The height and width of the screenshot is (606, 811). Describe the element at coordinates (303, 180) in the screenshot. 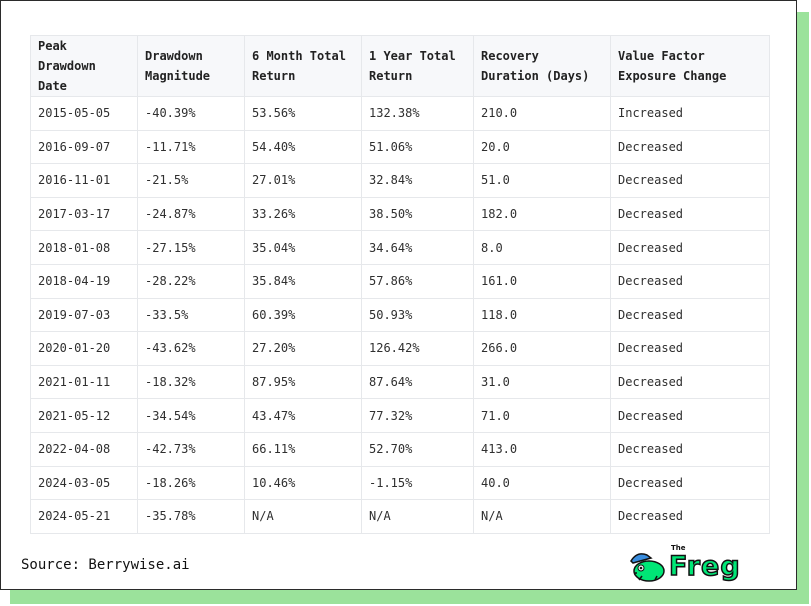

I see `table-cell: 27.01%` at that location.